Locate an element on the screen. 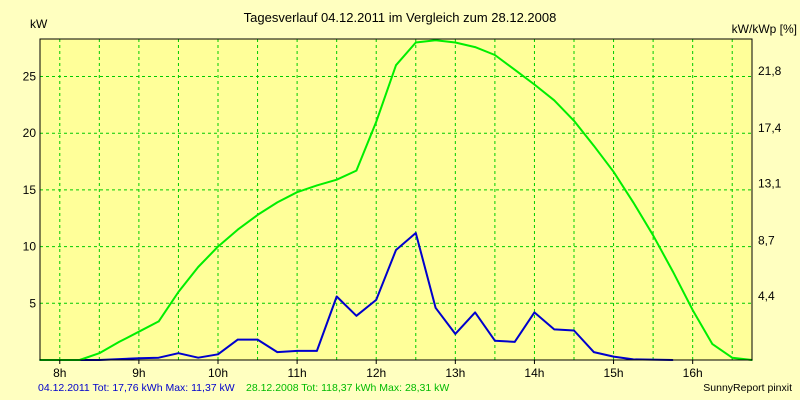  x-tick-label: 8h is located at coordinates (59, 373).